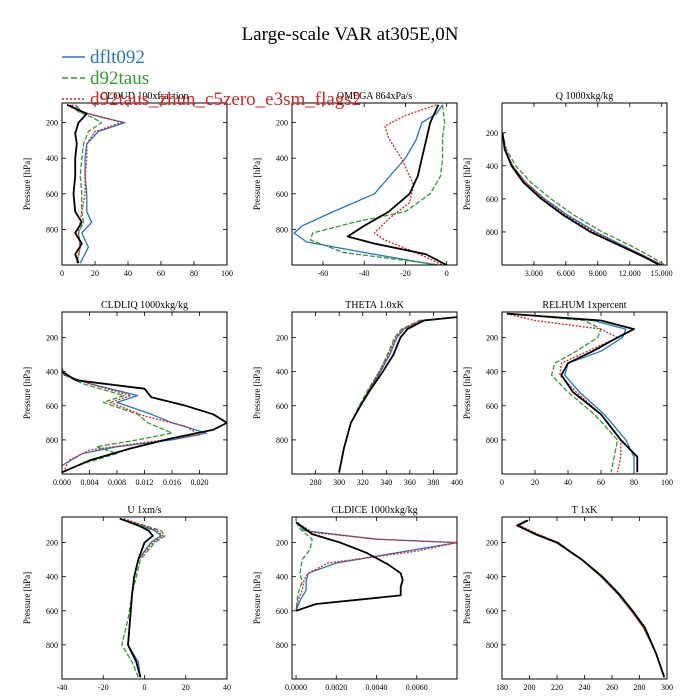 The height and width of the screenshot is (700, 700). I want to click on panel-title: U 1xm/s, so click(144, 510).